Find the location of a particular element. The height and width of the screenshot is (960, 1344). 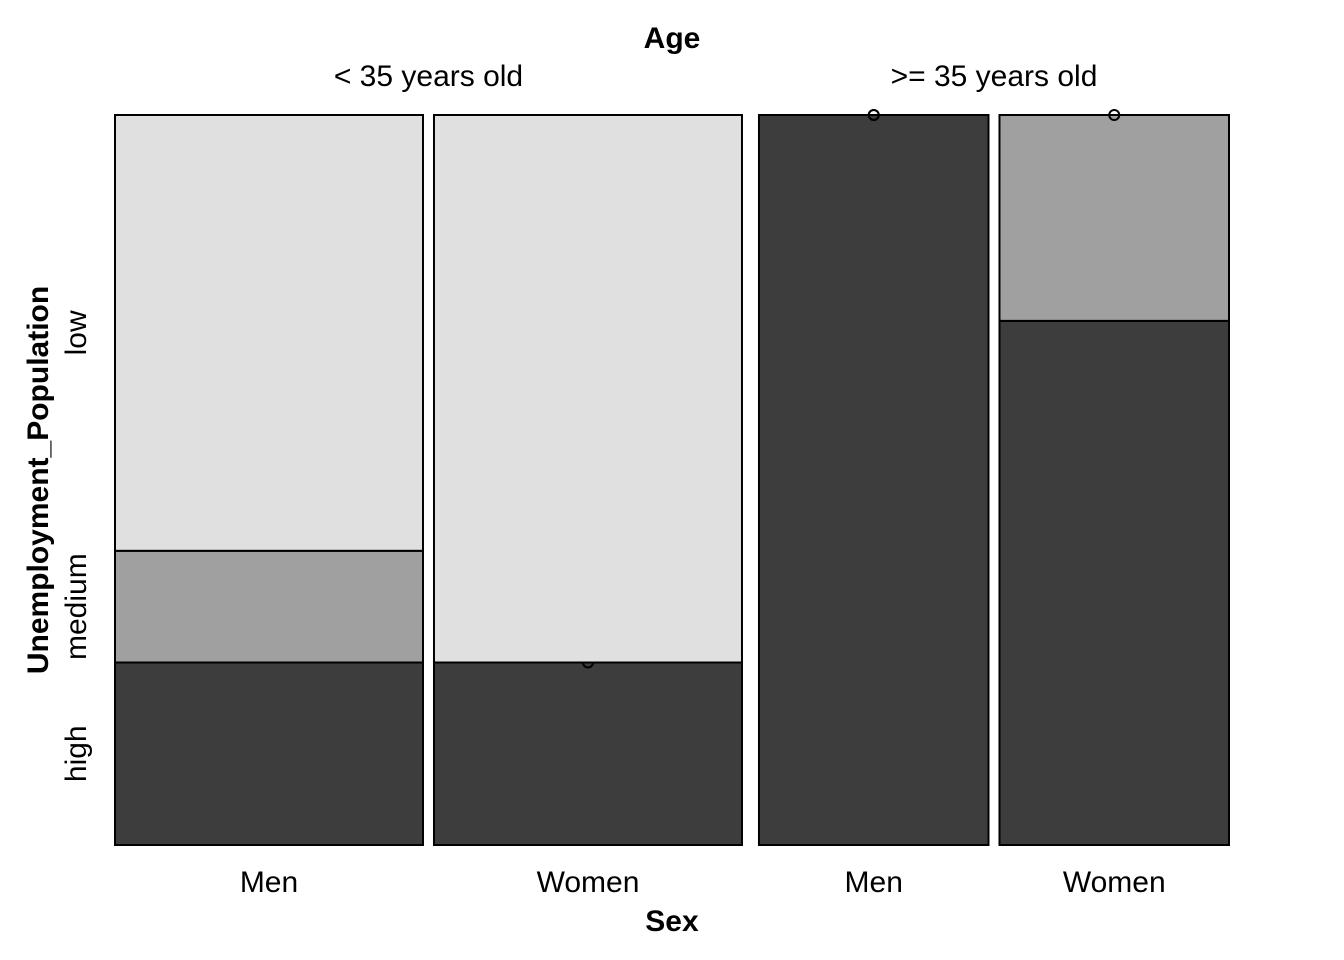

y-axis-title: Unemployment_Population is located at coordinates (38, 480).